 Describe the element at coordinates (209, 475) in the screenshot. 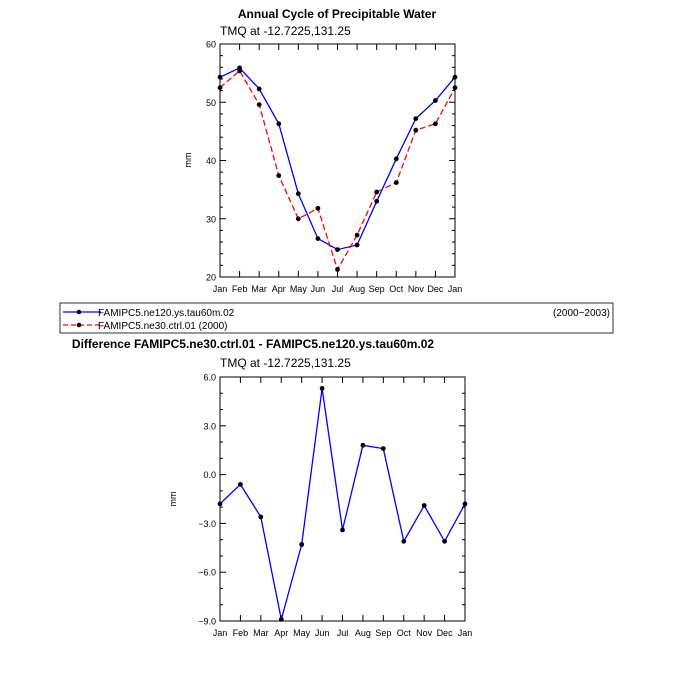

I see `chart2-ytick-label: 0.0` at that location.